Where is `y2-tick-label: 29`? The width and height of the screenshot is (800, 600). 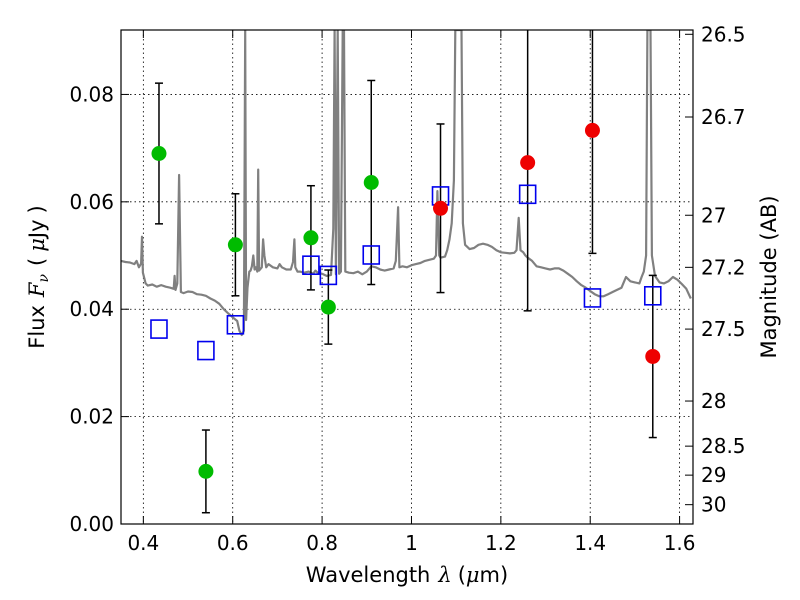 y2-tick-label: 29 is located at coordinates (713, 475).